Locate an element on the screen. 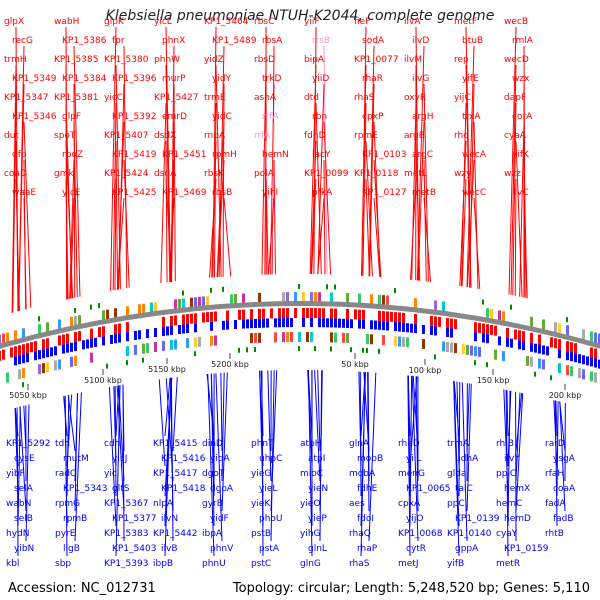 The width and height of the screenshot is (600, 600). gene-label: ppiC is located at coordinates (506, 474).